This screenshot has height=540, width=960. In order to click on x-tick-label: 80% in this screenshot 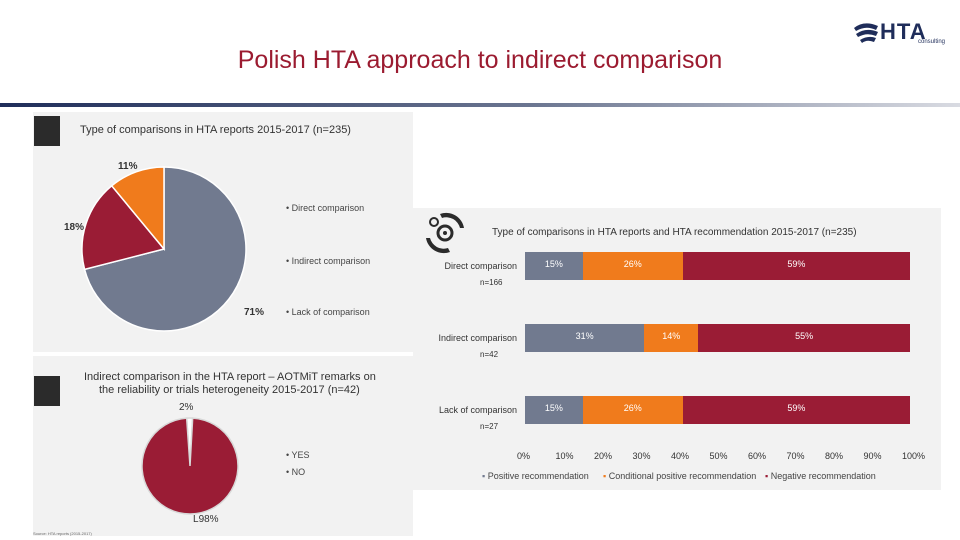, I will do `click(834, 456)`.